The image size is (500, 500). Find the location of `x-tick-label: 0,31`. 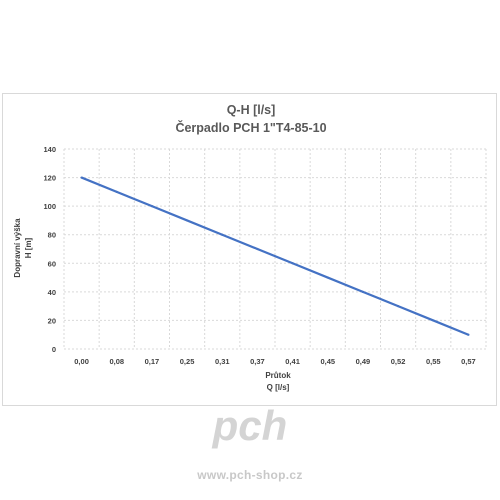

x-tick-label: 0,31 is located at coordinates (222, 361).